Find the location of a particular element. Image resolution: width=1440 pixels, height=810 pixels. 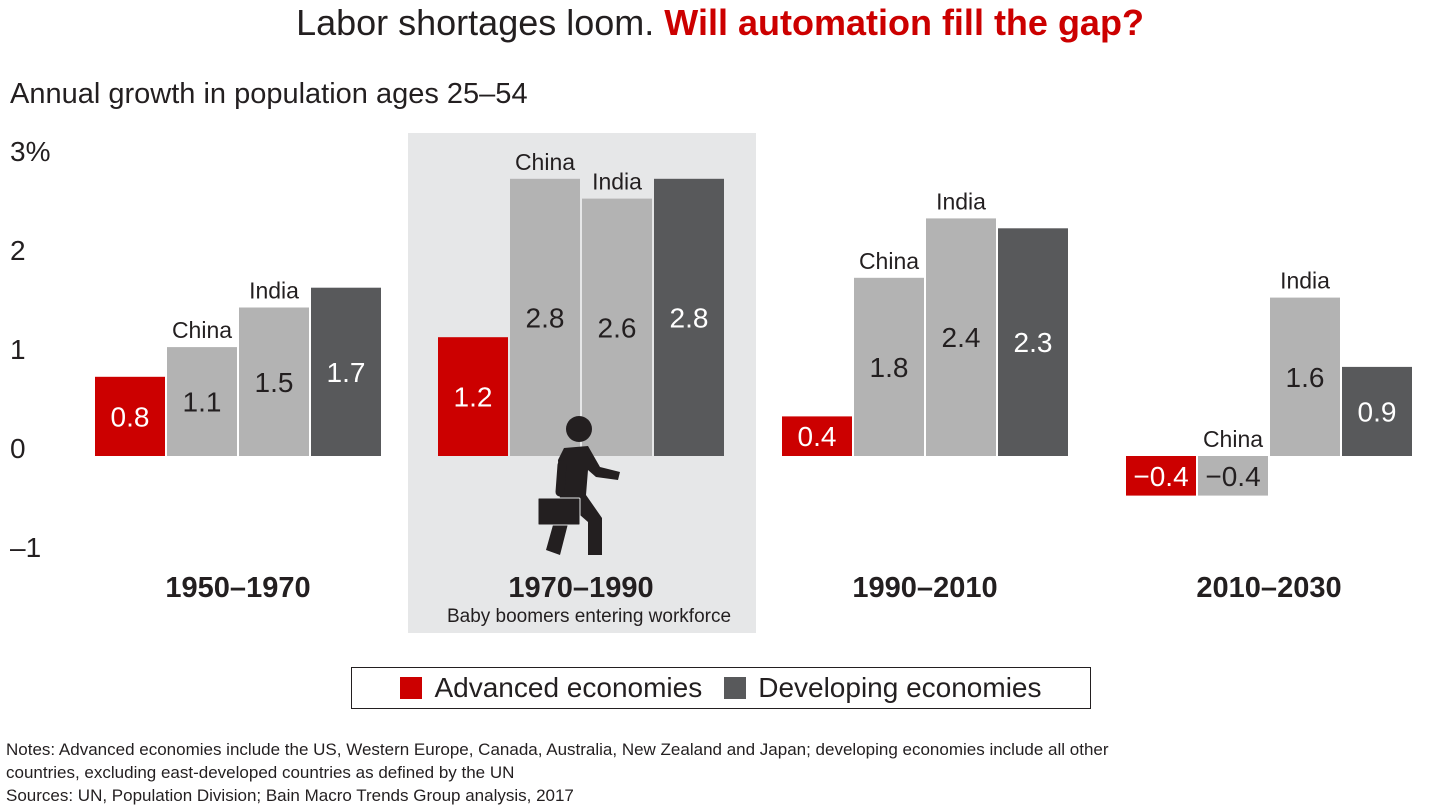

bar-value-label: 0.4 is located at coordinates (817, 436).